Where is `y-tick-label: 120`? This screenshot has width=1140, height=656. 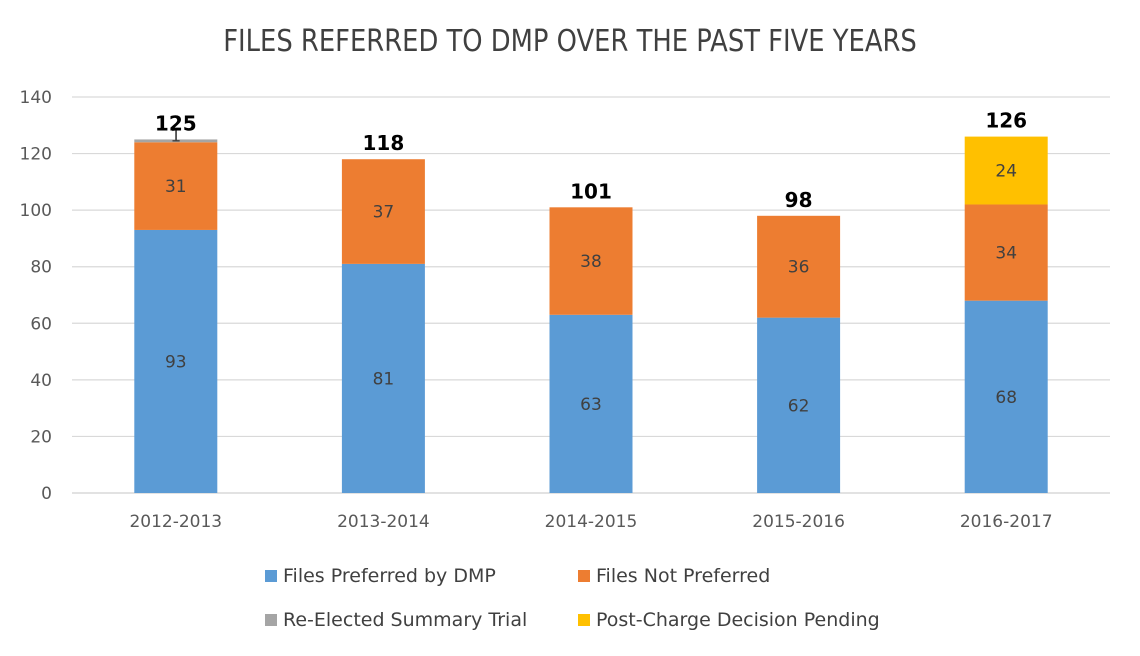 y-tick-label: 120 is located at coordinates (36, 155).